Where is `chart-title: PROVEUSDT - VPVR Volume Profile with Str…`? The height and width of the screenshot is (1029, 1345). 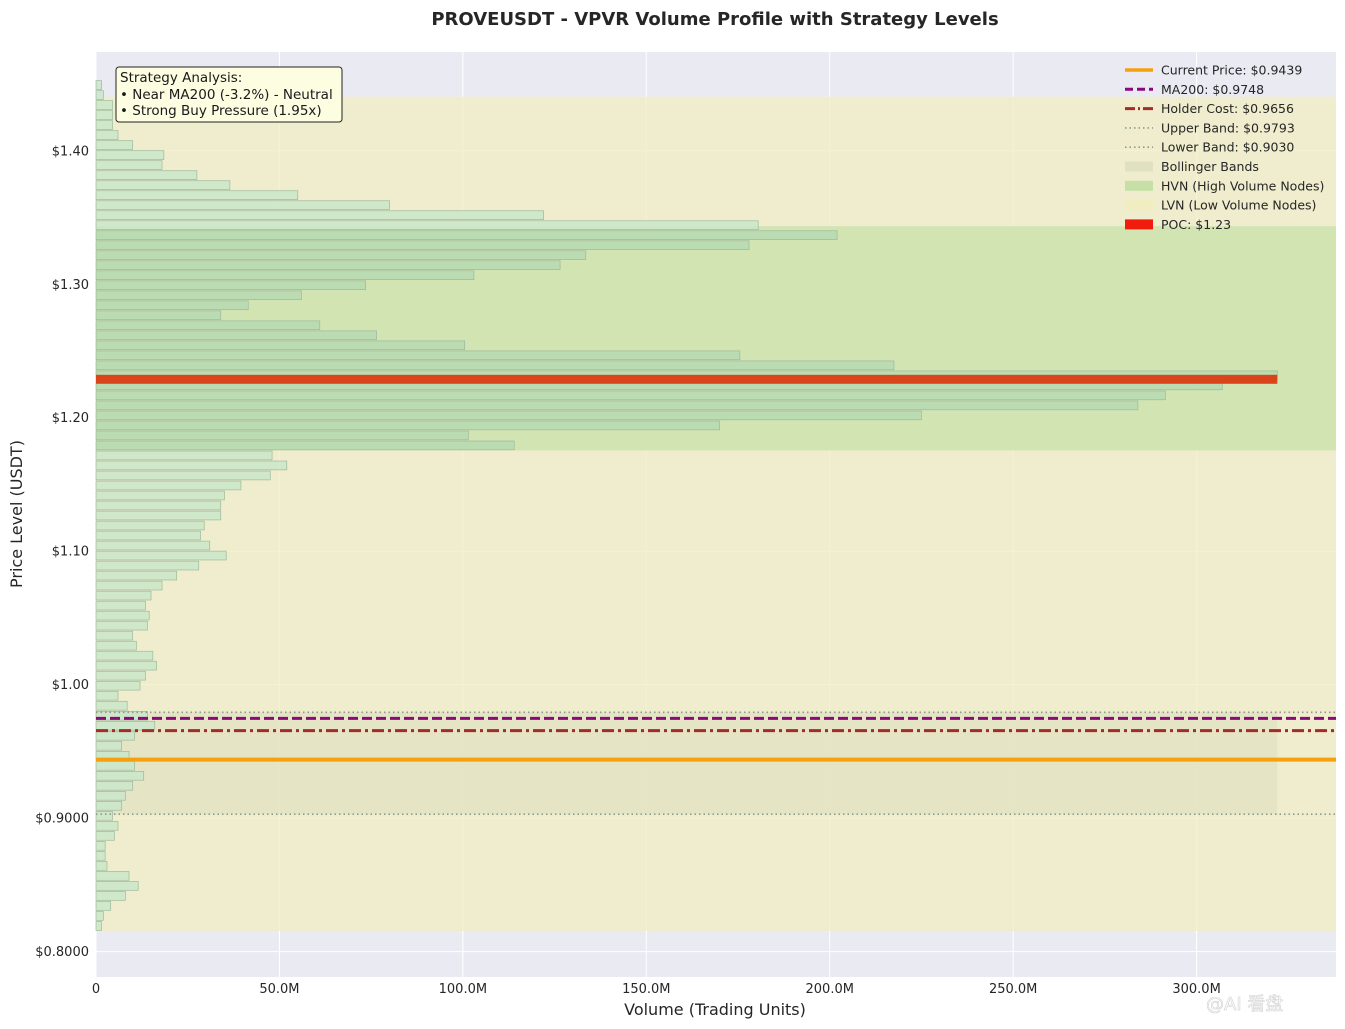 chart-title: PROVEUSDT - VPVR Volume Profile with Str… is located at coordinates (714, 19).